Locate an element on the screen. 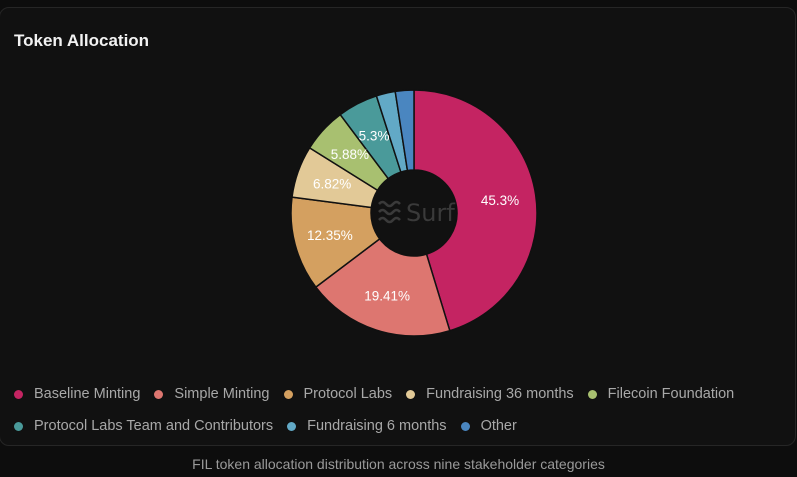  legend-item: Fundraising 6 months is located at coordinates (367, 426).